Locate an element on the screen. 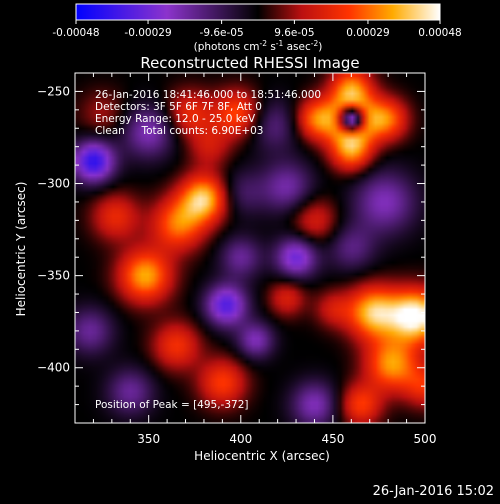 This screenshot has height=504, width=500. footer-timestamp: 26-Jan-2016 15:02 is located at coordinates (433, 491).